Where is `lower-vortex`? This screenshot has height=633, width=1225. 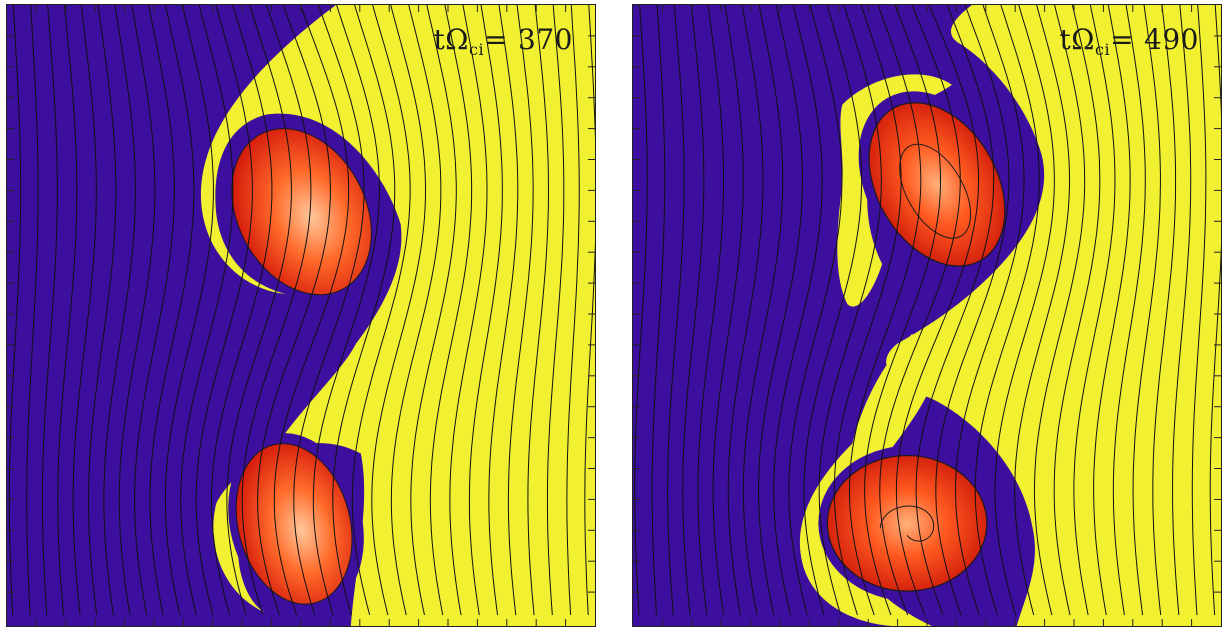 lower-vortex is located at coordinates (910, 523).